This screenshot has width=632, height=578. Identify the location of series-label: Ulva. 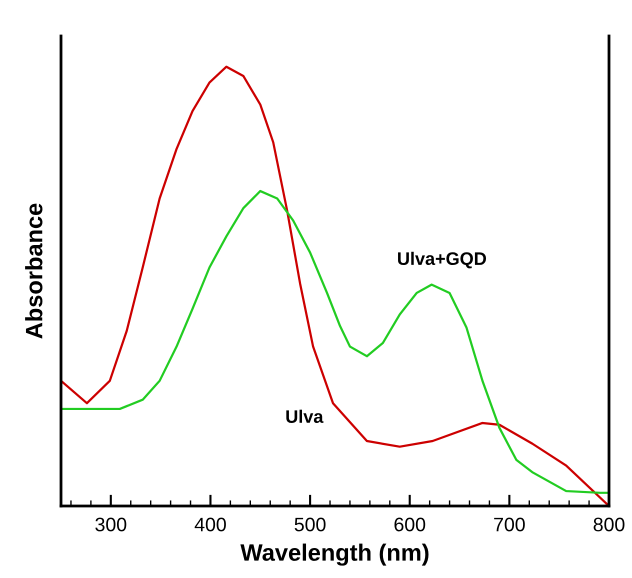
(305, 416).